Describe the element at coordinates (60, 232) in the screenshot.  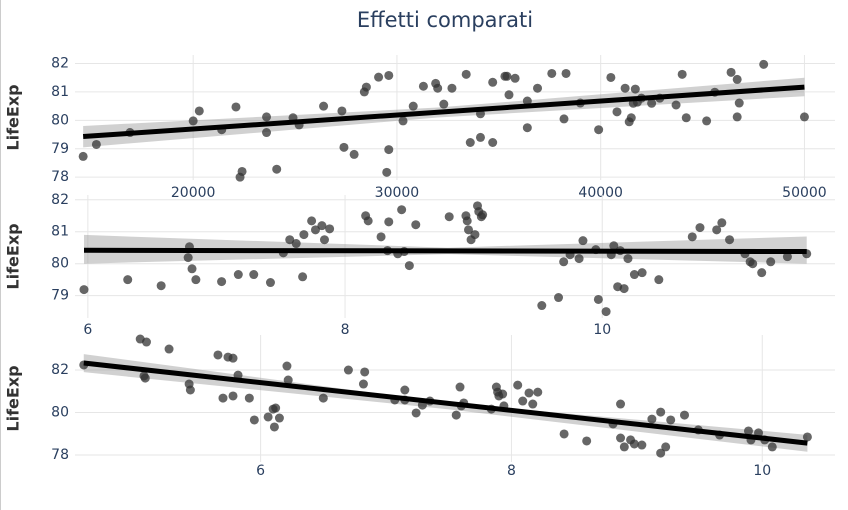
I see `y-tick-label: 81` at that location.